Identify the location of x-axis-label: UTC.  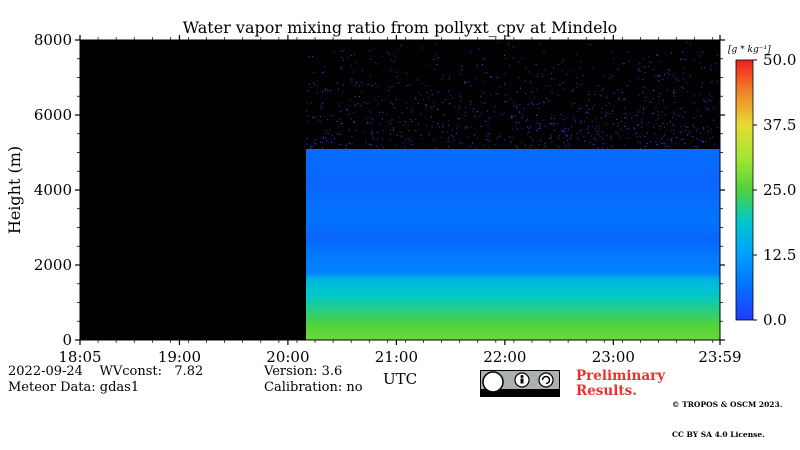
(400, 379).